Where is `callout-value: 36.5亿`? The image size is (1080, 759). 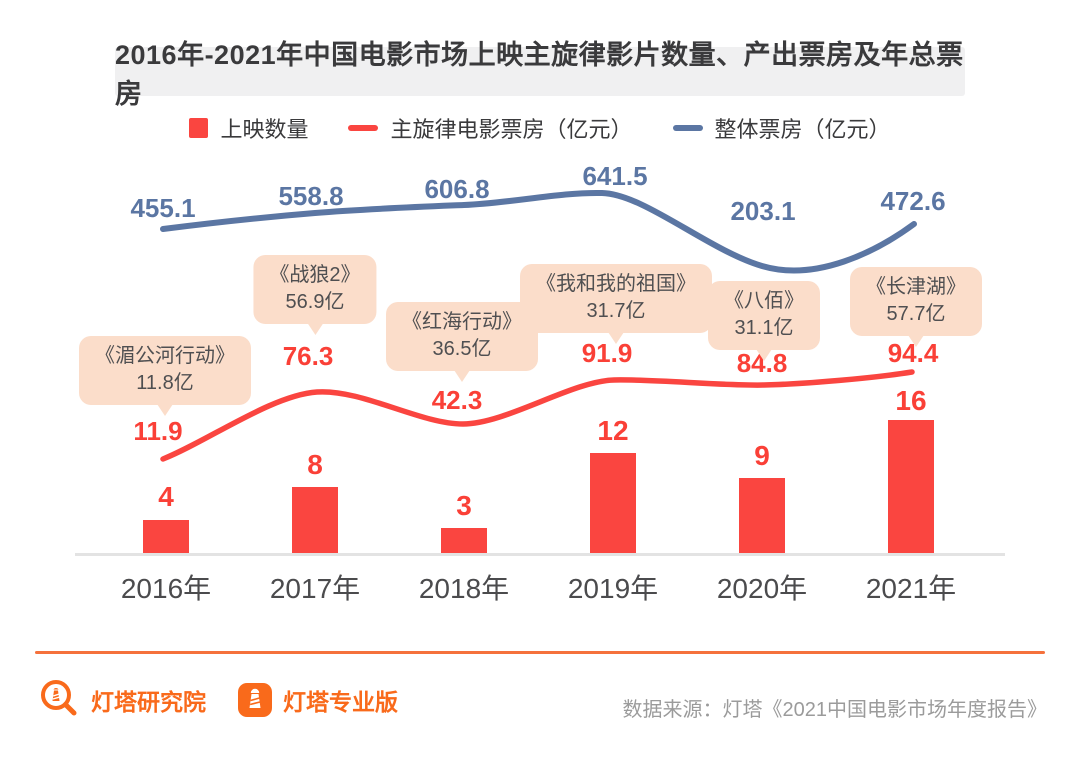 callout-value: 36.5亿 is located at coordinates (462, 349).